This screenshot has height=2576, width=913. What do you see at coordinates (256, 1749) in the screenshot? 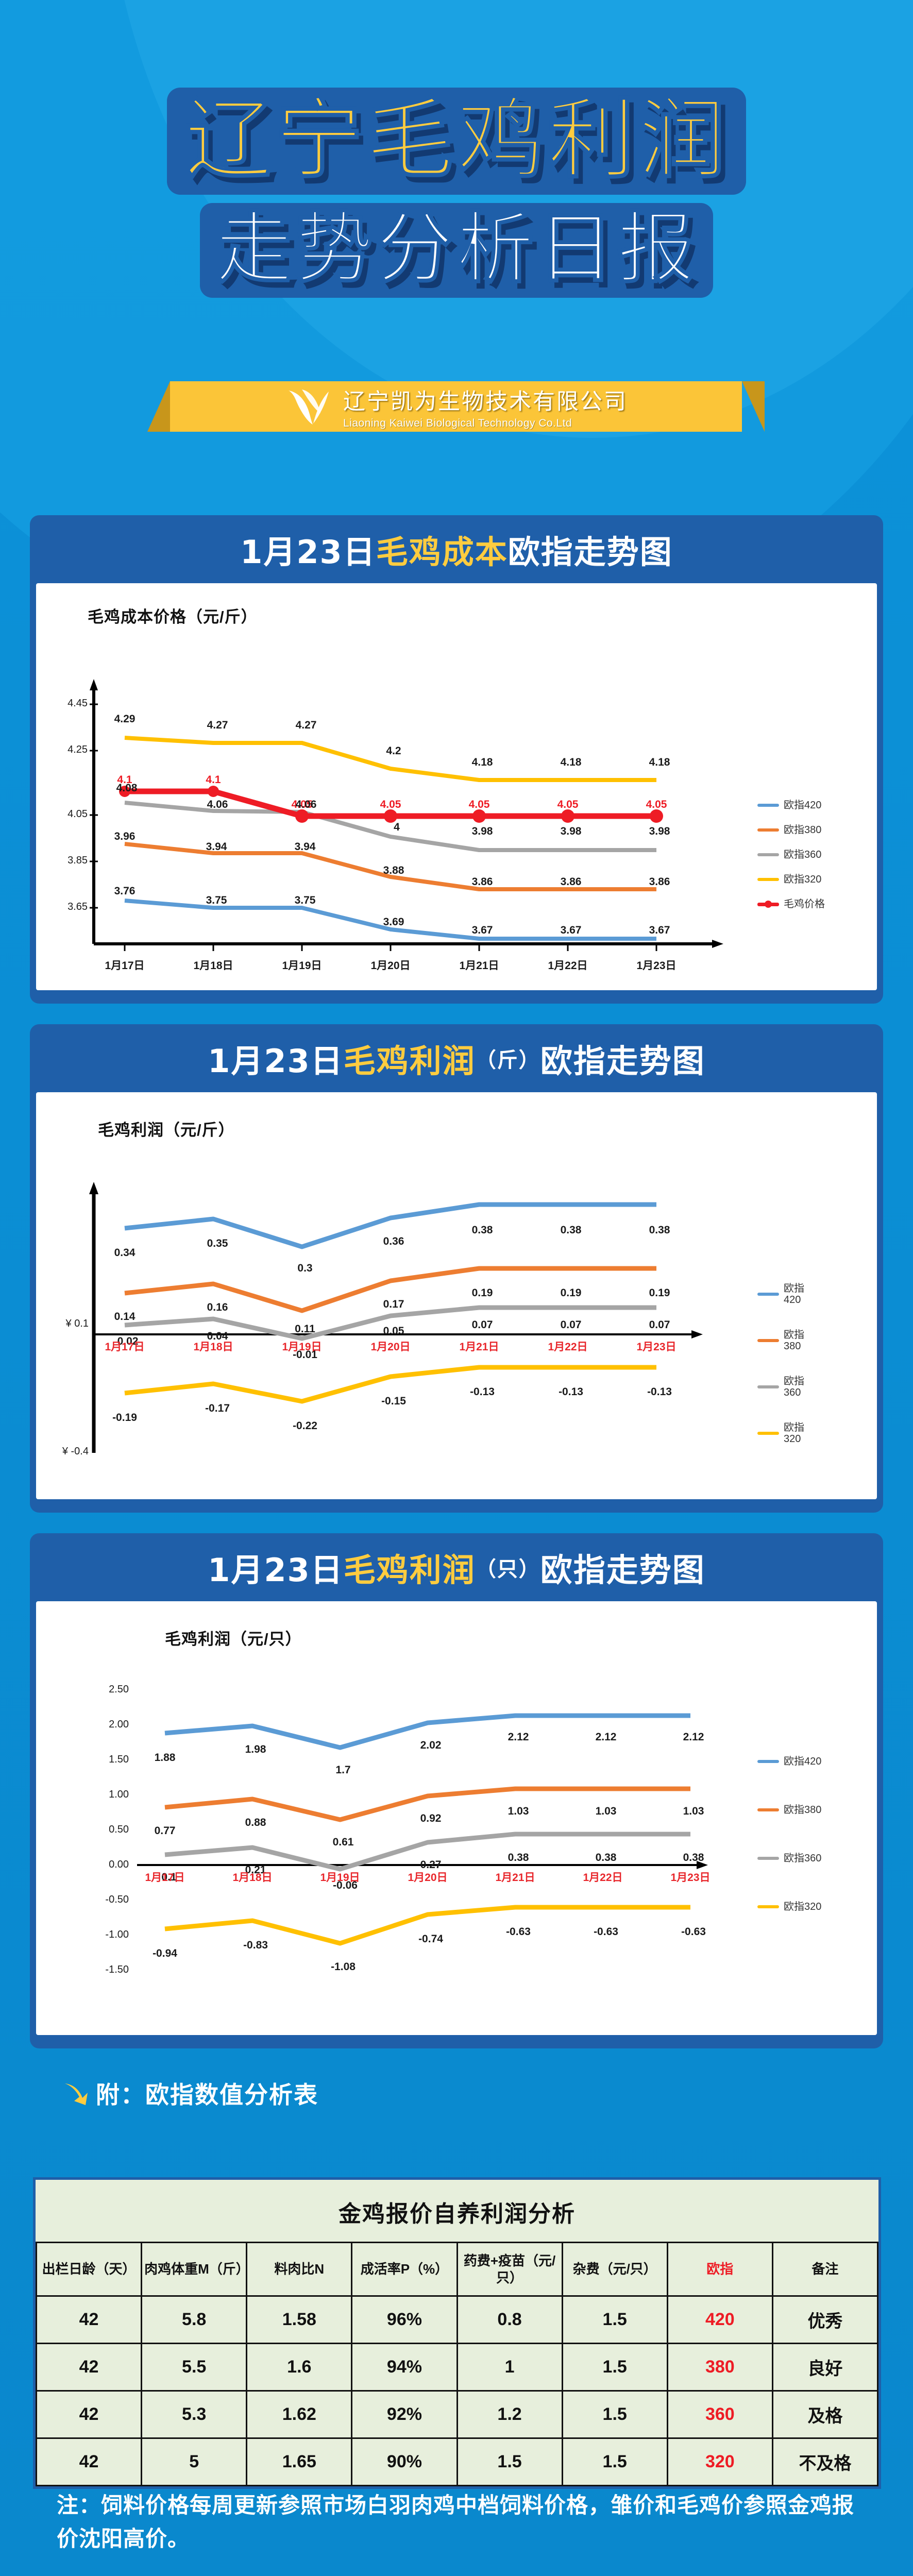
I see `dlabel-pz-420-1: 1.98` at bounding box center [256, 1749].